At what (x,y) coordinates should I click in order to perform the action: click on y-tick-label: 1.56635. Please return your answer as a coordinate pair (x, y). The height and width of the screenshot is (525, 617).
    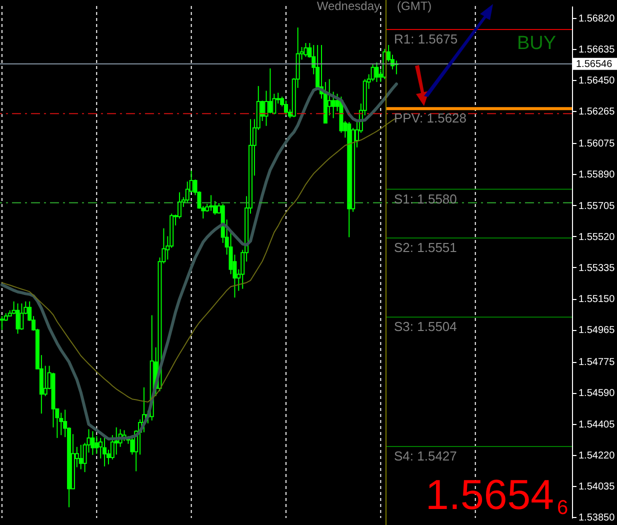
    Looking at the image, I should click on (597, 50).